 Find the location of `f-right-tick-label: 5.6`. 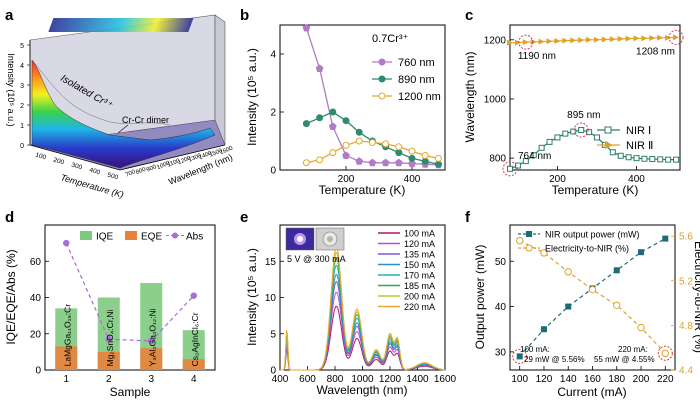

f-right-tick-label: 5.6 is located at coordinates (686, 237).